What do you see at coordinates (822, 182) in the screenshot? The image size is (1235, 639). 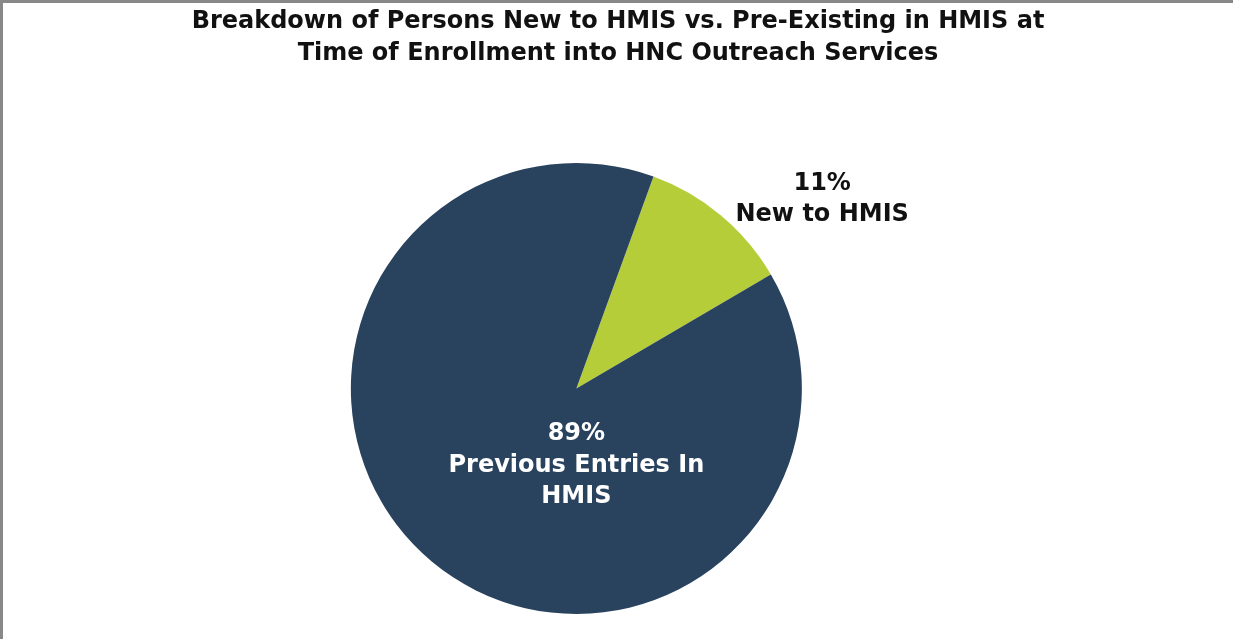 I see `data-label: 11%` at bounding box center [822, 182].